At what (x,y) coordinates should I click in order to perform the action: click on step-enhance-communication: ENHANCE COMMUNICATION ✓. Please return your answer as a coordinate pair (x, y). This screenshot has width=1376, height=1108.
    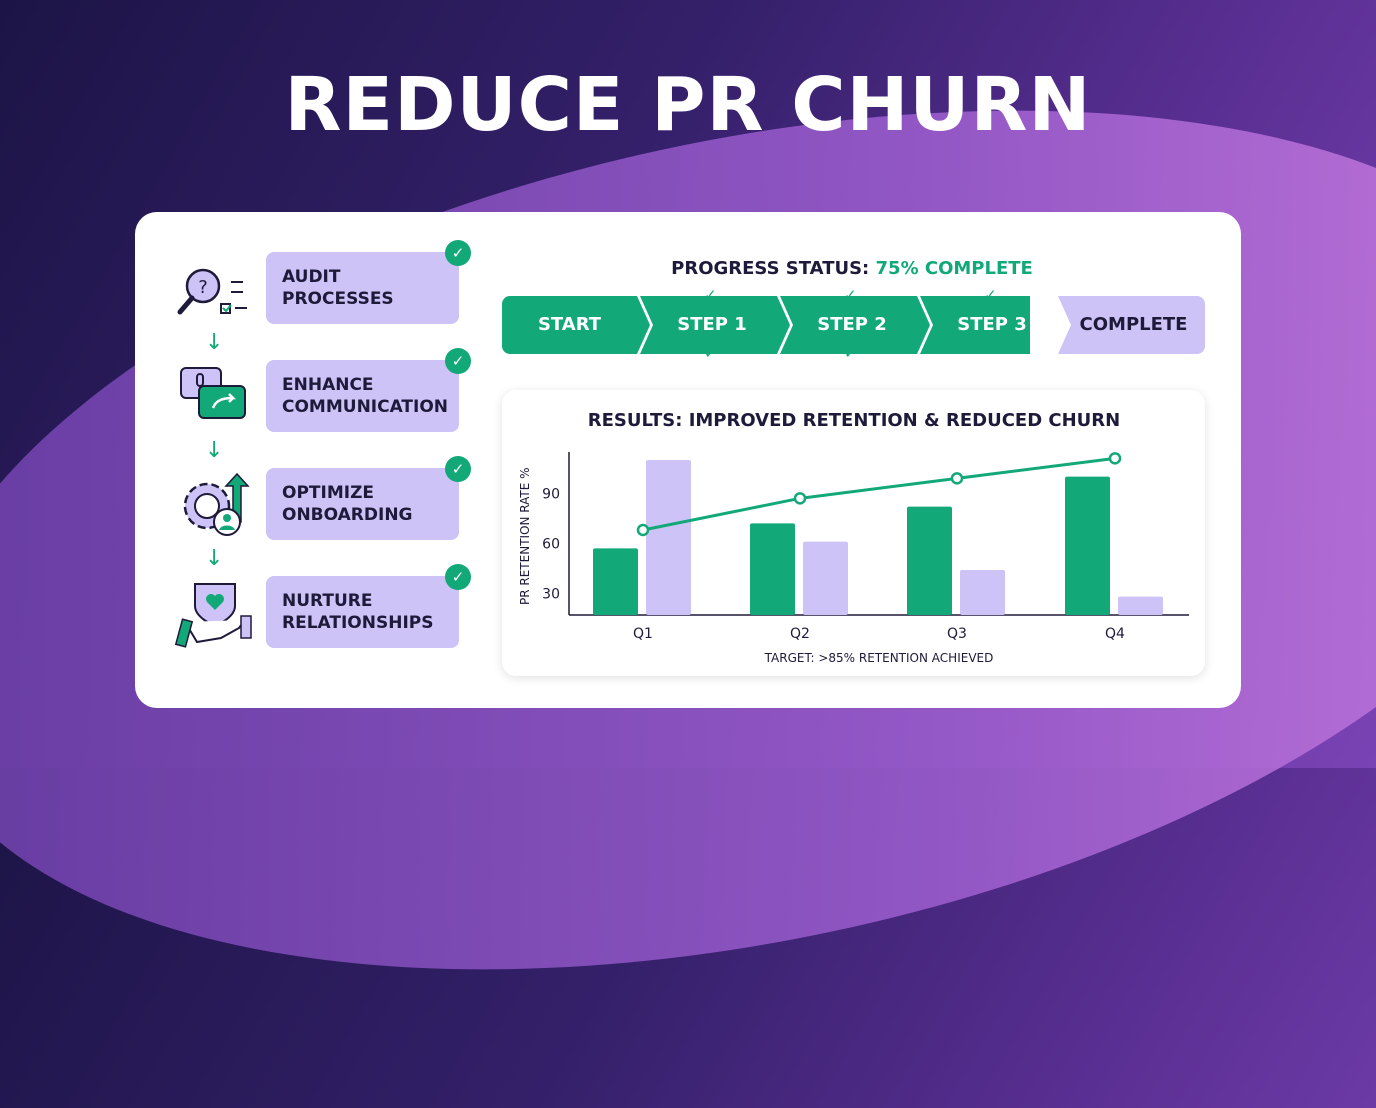
    Looking at the image, I should click on (368, 390).